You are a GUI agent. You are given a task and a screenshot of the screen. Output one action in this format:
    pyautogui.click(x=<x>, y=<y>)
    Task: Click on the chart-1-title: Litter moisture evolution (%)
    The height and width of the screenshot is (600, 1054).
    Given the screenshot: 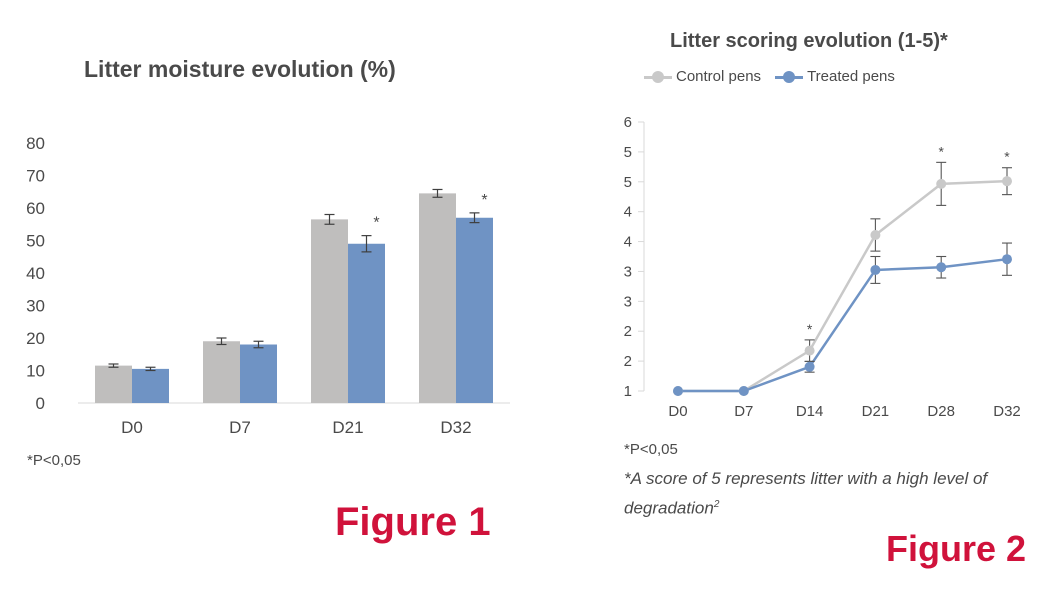 What is the action you would take?
    pyautogui.click(x=240, y=69)
    